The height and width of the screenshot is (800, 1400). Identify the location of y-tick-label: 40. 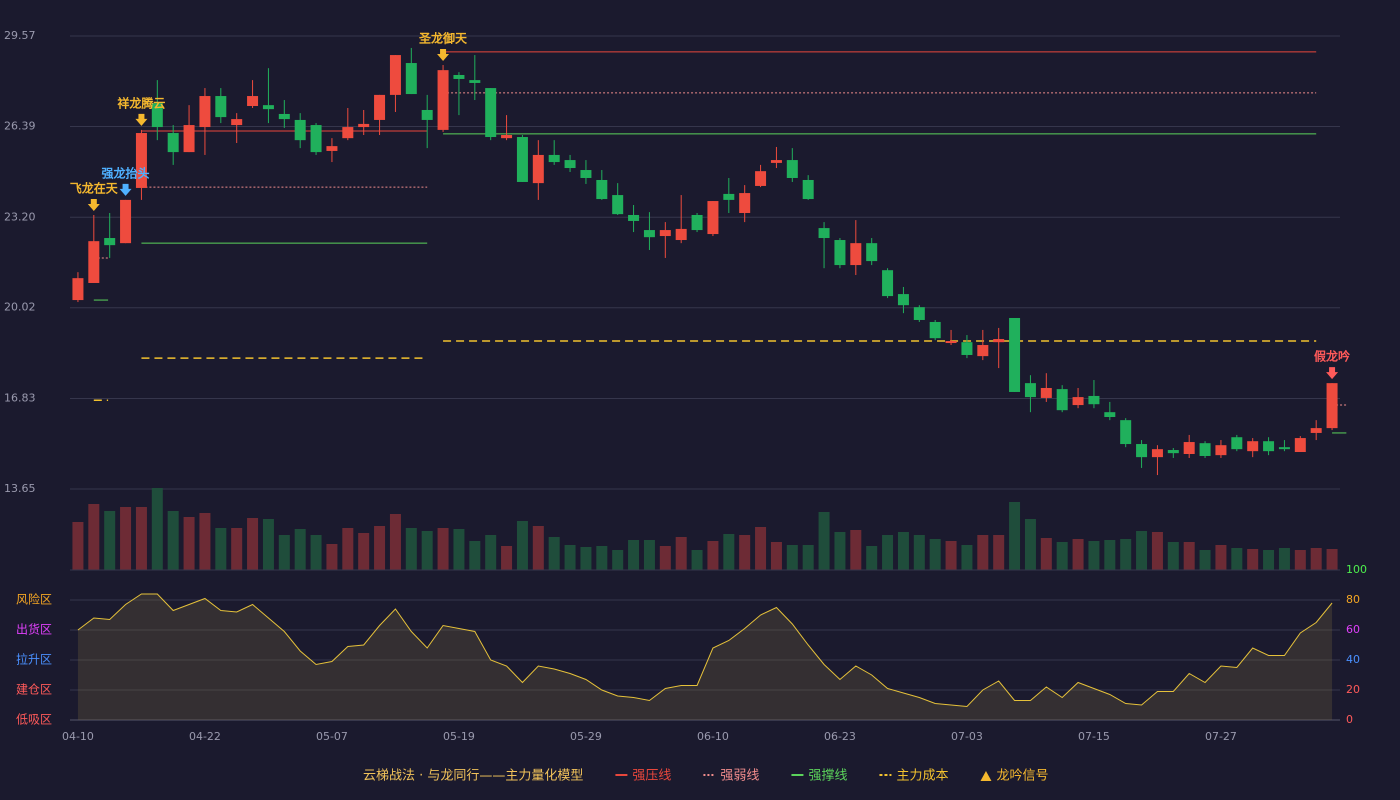
(1353, 659).